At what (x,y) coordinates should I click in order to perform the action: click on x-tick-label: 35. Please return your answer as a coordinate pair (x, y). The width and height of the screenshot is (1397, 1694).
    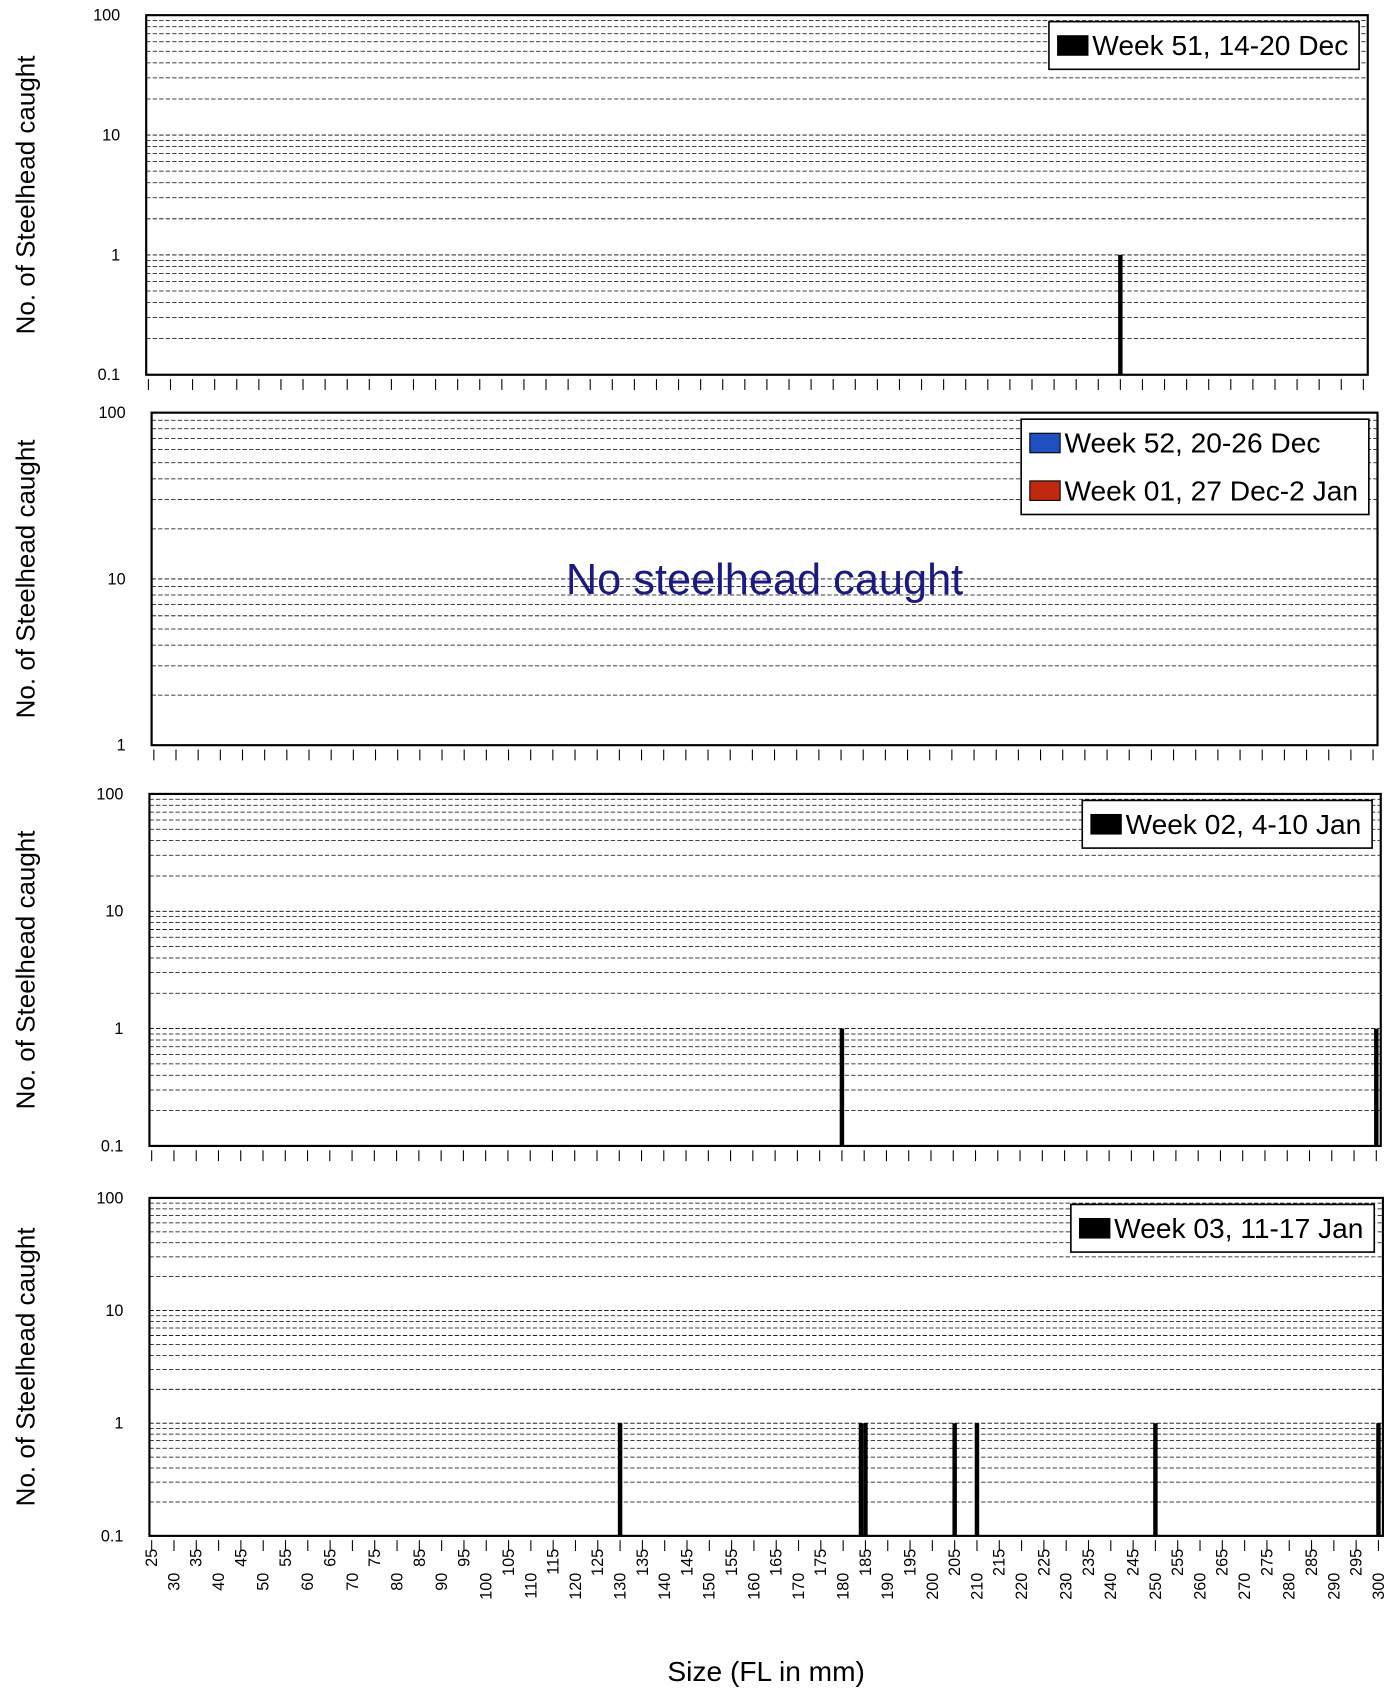
    Looking at the image, I should click on (197, 1558).